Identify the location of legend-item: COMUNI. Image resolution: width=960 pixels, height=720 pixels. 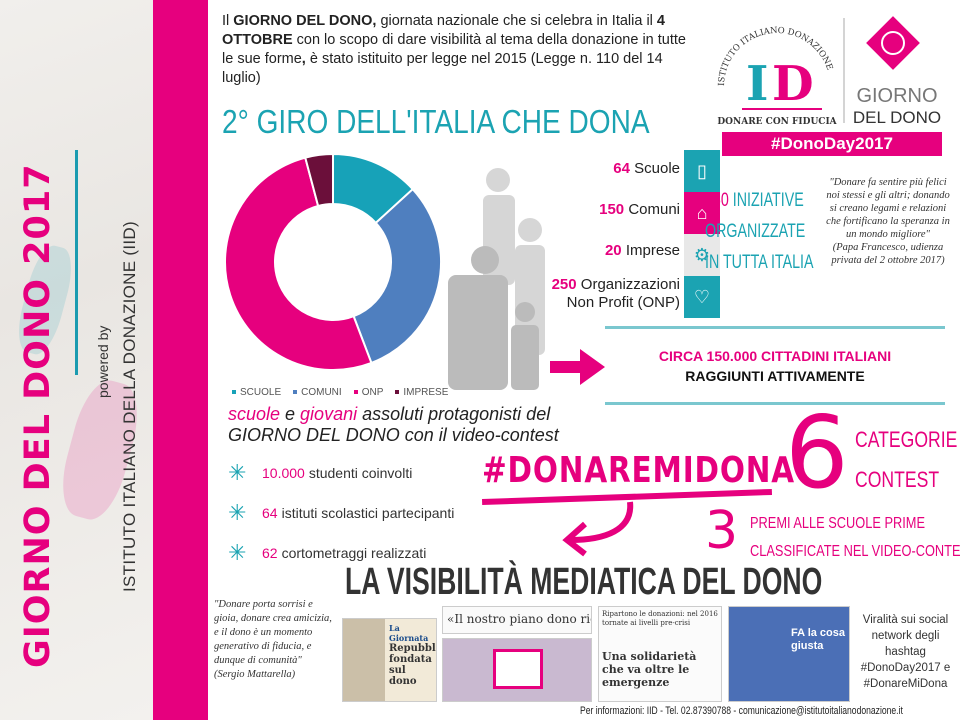
(317, 392).